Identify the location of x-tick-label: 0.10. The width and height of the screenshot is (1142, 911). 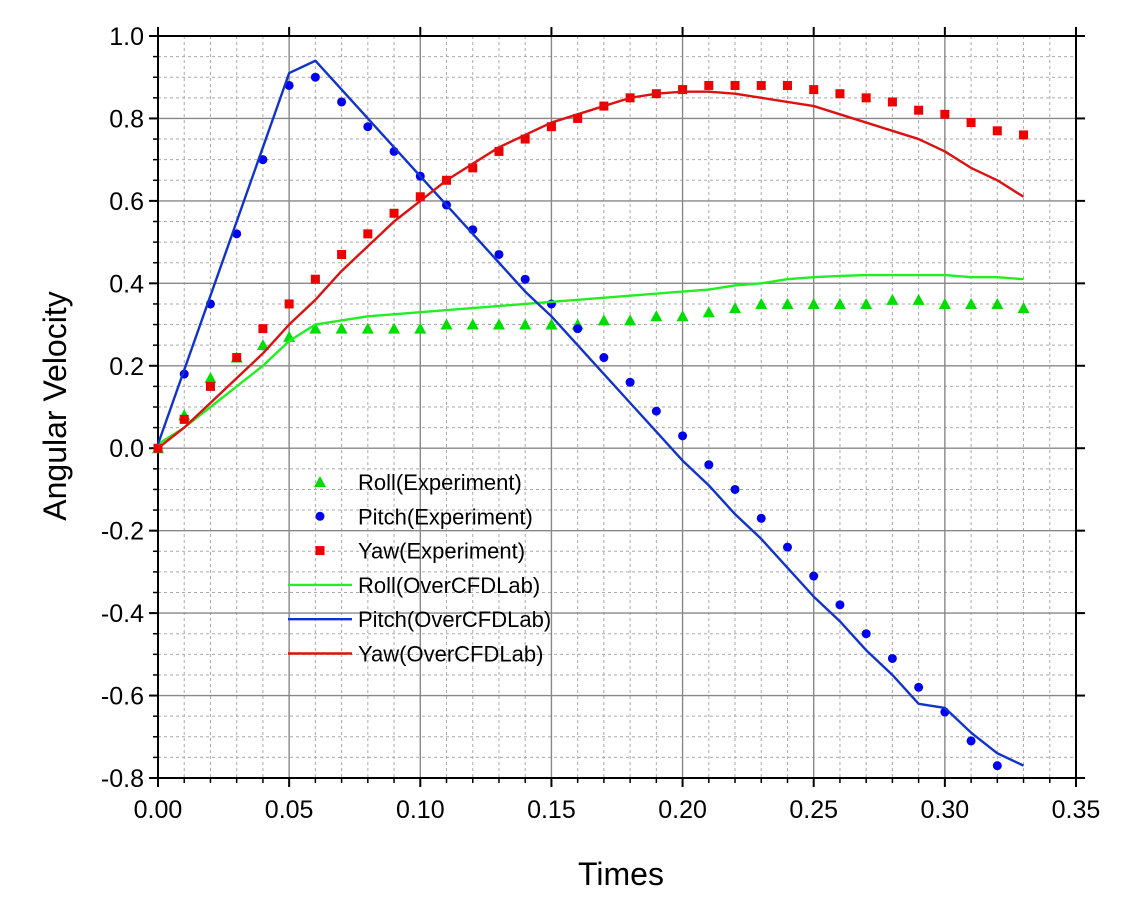
(420, 810).